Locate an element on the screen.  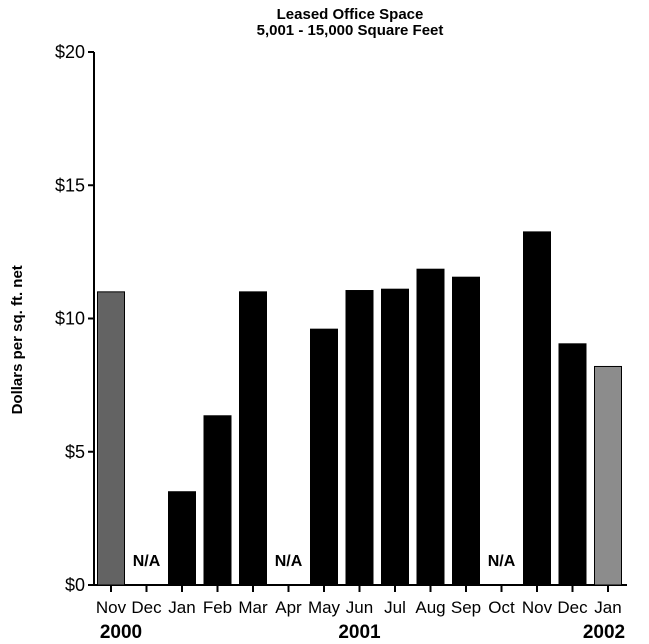
year-label: 2001 is located at coordinates (359, 632).